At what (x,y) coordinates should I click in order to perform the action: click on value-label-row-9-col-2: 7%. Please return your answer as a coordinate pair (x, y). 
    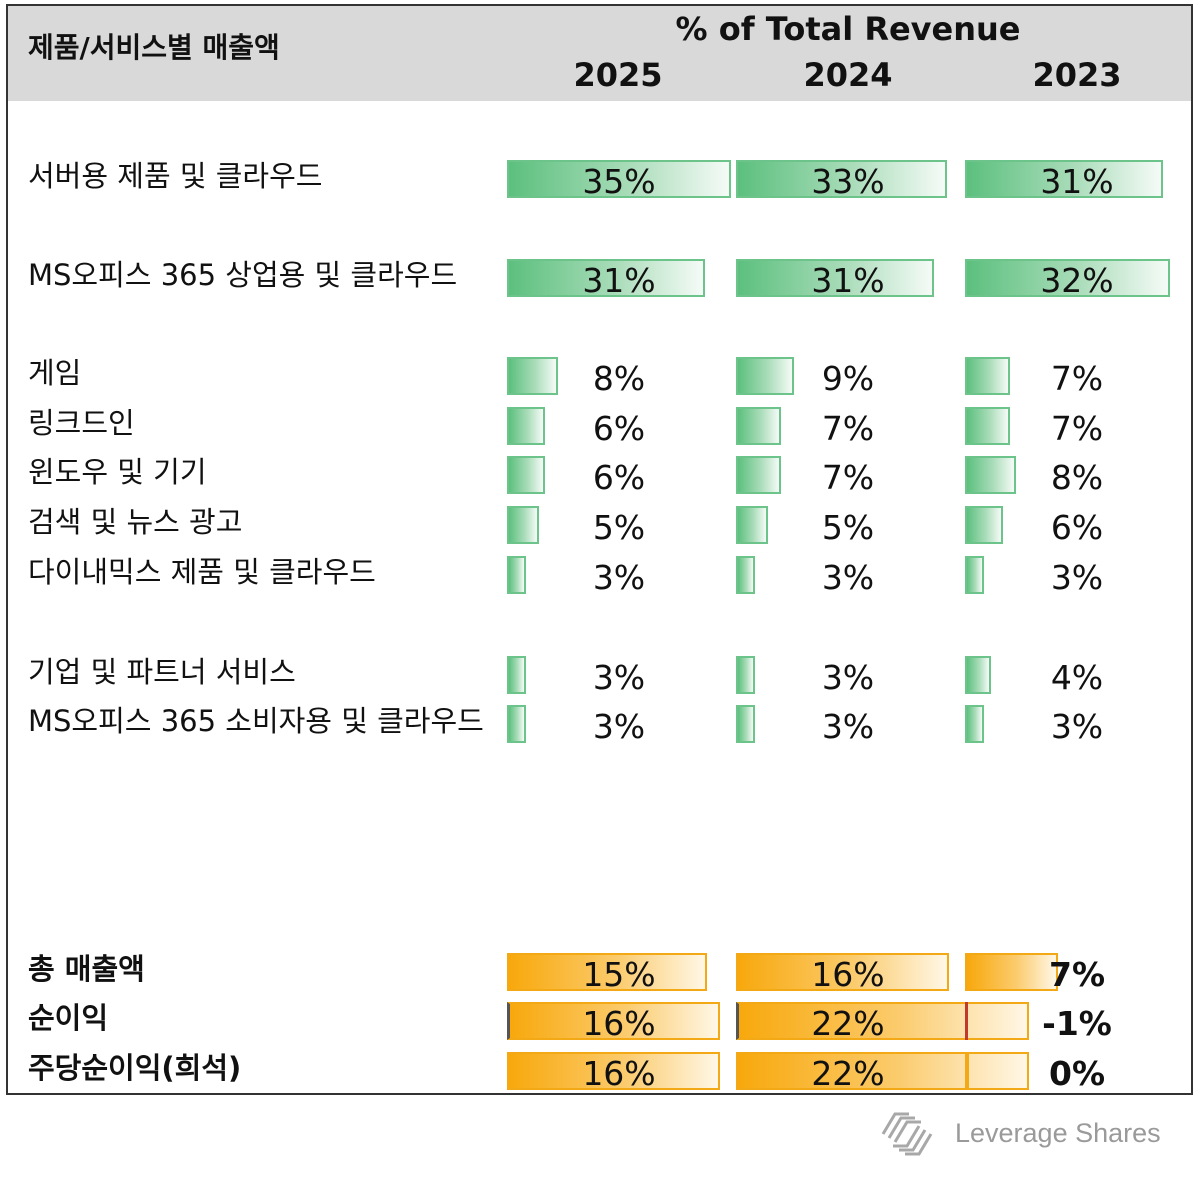
    Looking at the image, I should click on (1077, 974).